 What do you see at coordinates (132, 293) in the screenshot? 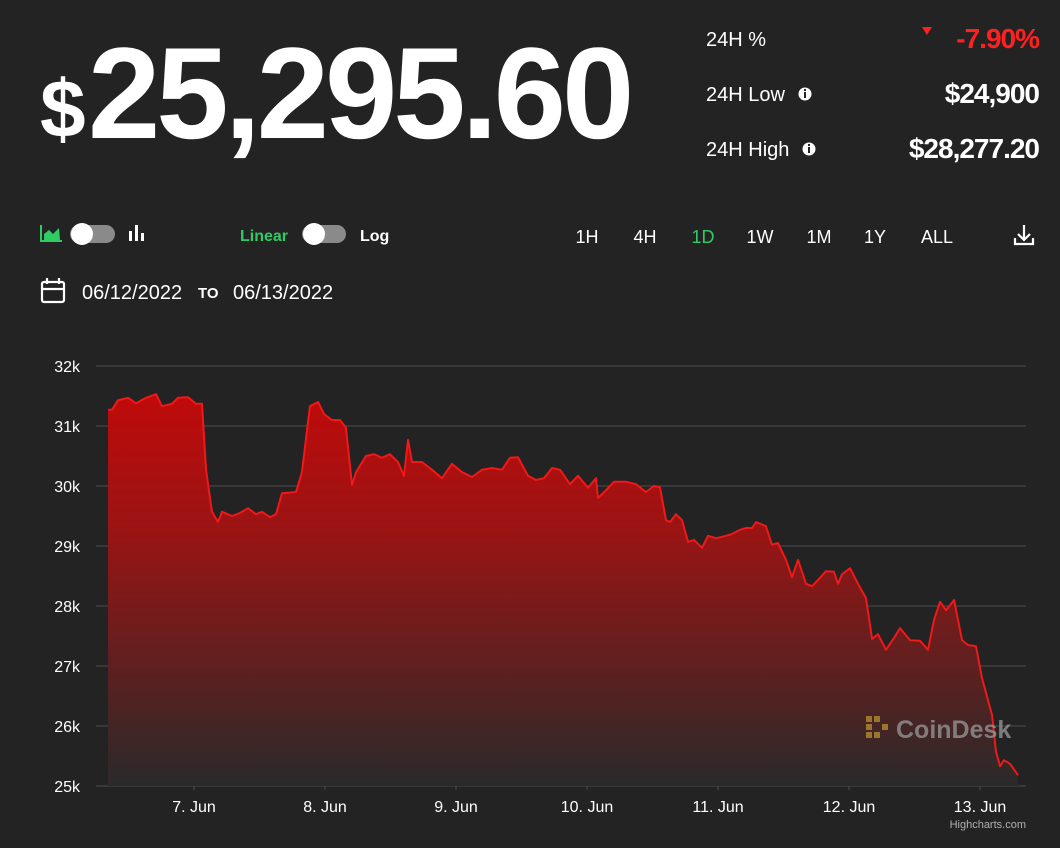
I see `date-from: 06/12/2022` at bounding box center [132, 293].